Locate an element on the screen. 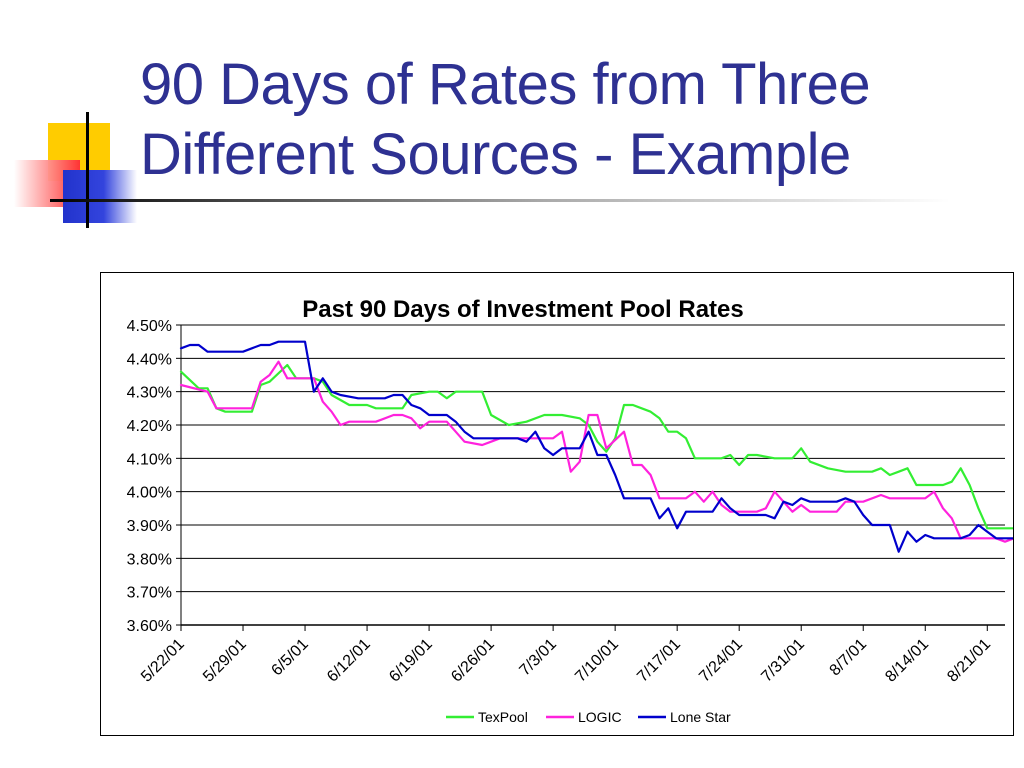  x-tick-label: 7/17/01 is located at coordinates (659, 661).